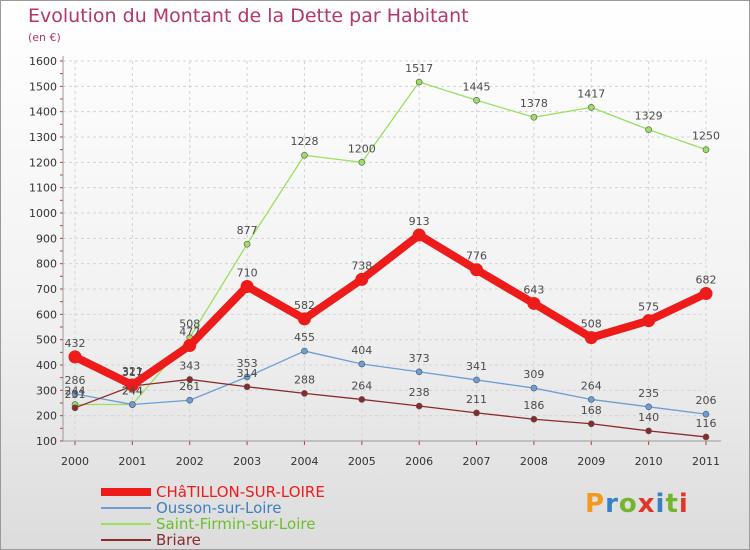 This screenshot has width=750, height=550. Describe the element at coordinates (419, 461) in the screenshot. I see `x-tick-label: 2006` at that location.